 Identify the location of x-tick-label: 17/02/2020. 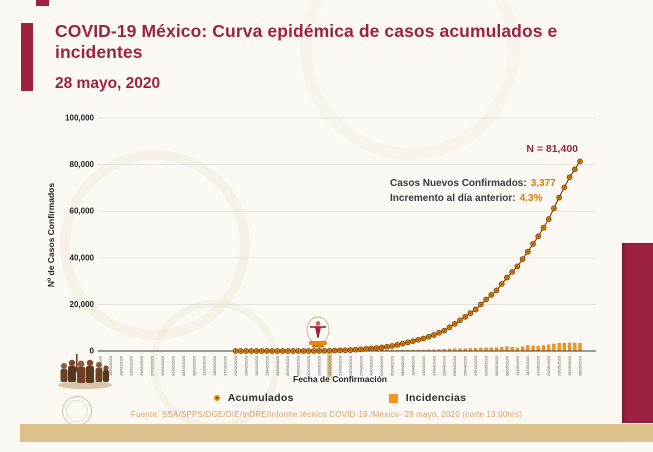
(225, 365).